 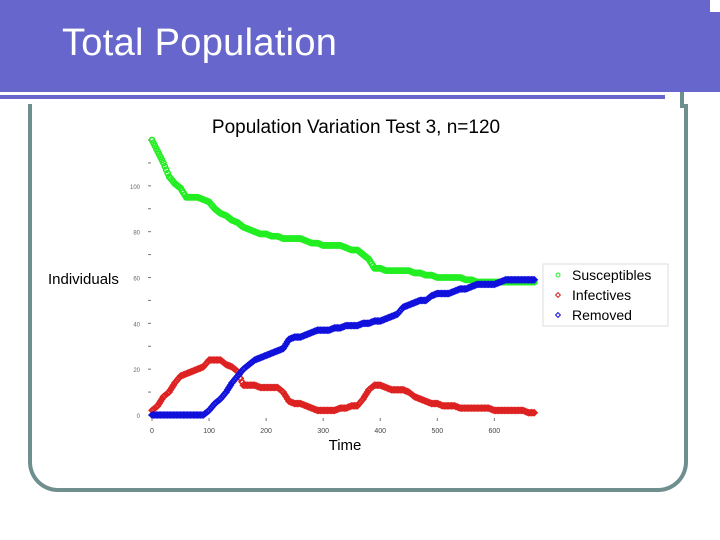 What do you see at coordinates (345, 445) in the screenshot?
I see `x-axis-label: Time` at bounding box center [345, 445].